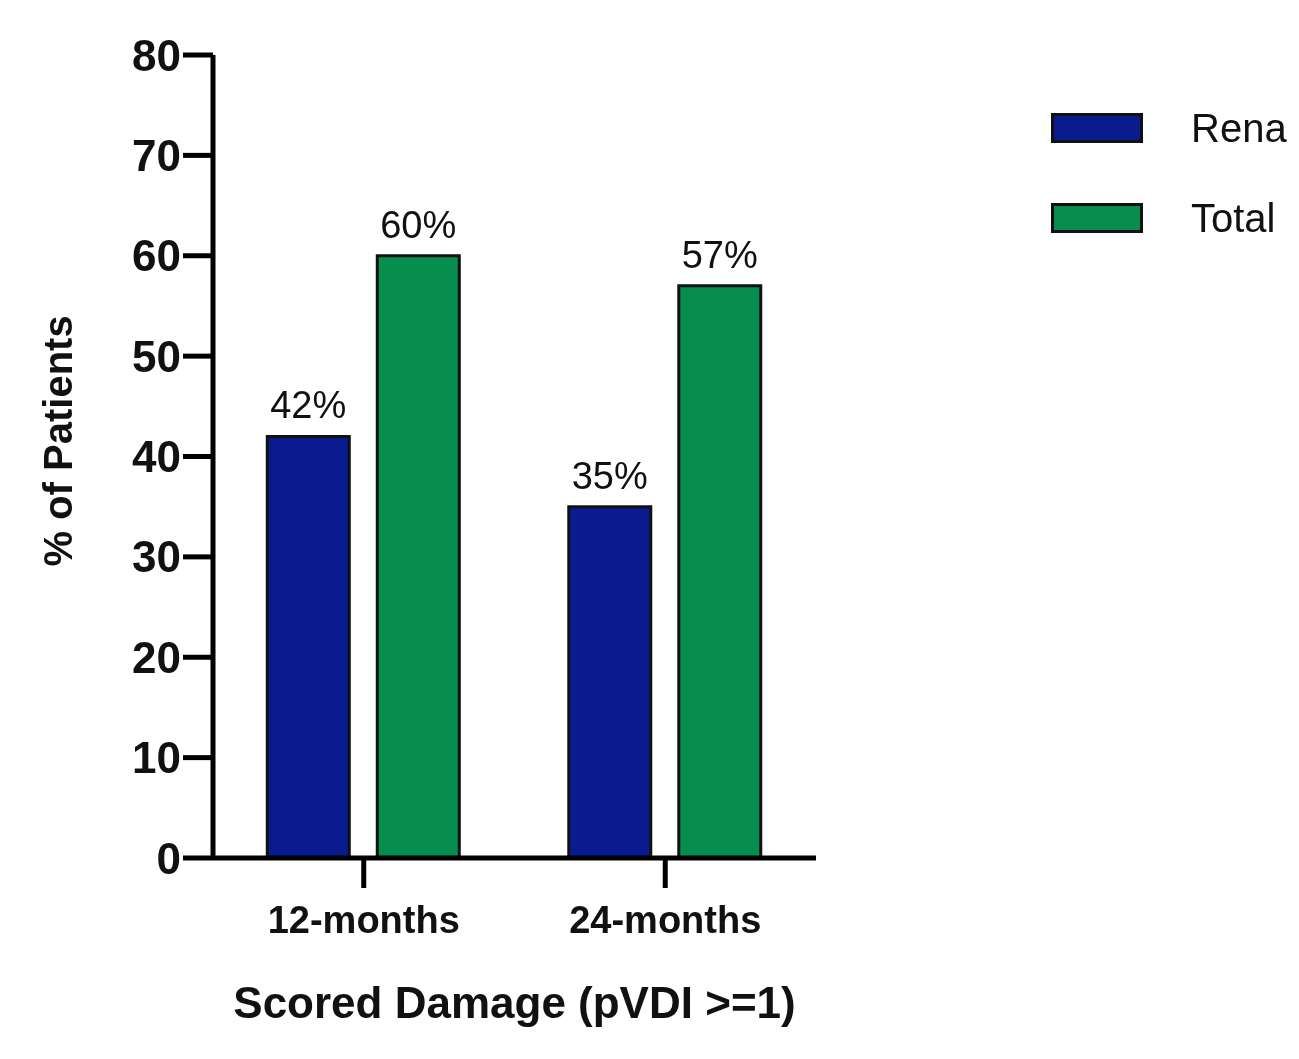  What do you see at coordinates (1239, 128) in the screenshot?
I see `legend-label: Rena` at bounding box center [1239, 128].